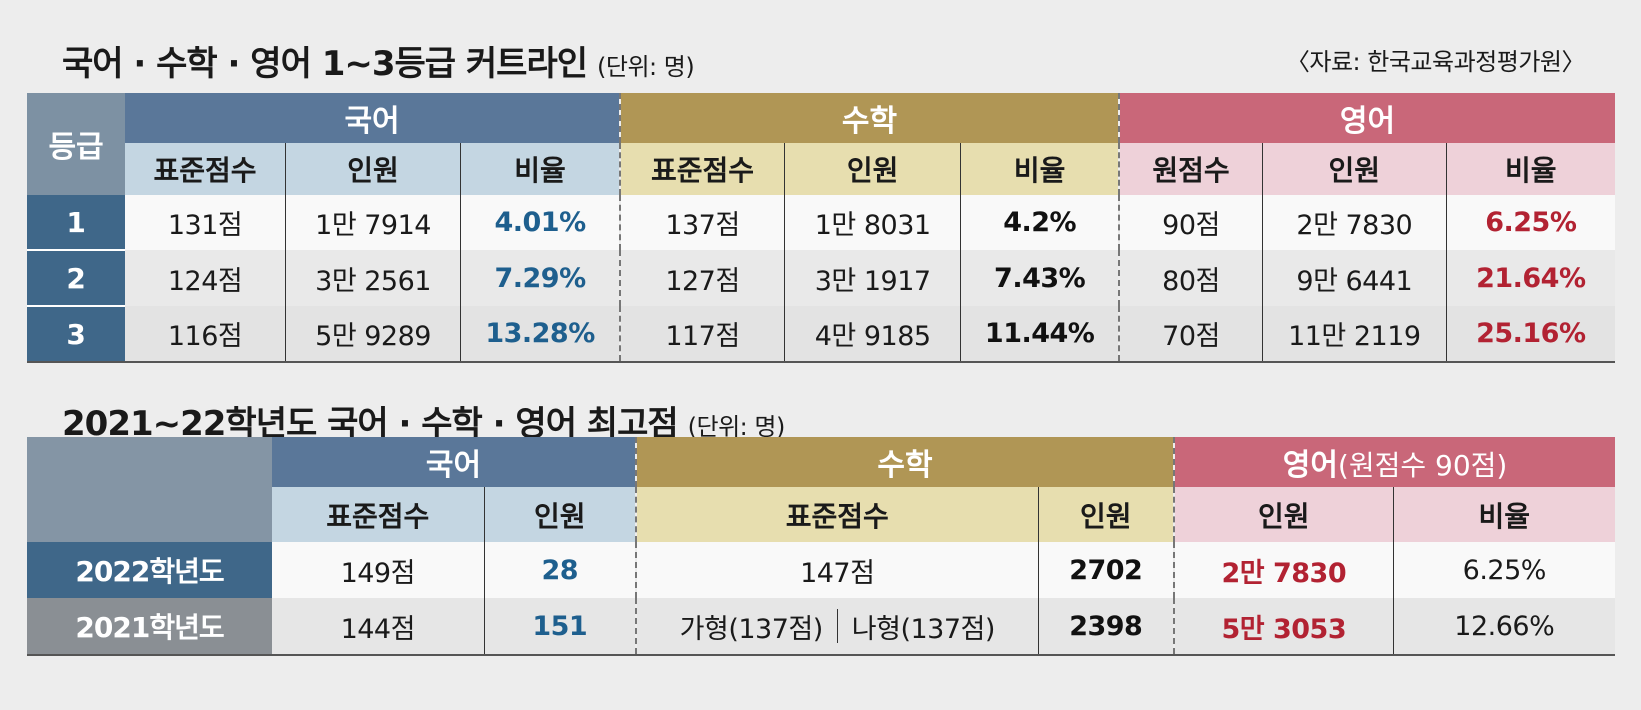  Describe the element at coordinates (76, 334) in the screenshot. I see `grade-cell: 3` at that location.